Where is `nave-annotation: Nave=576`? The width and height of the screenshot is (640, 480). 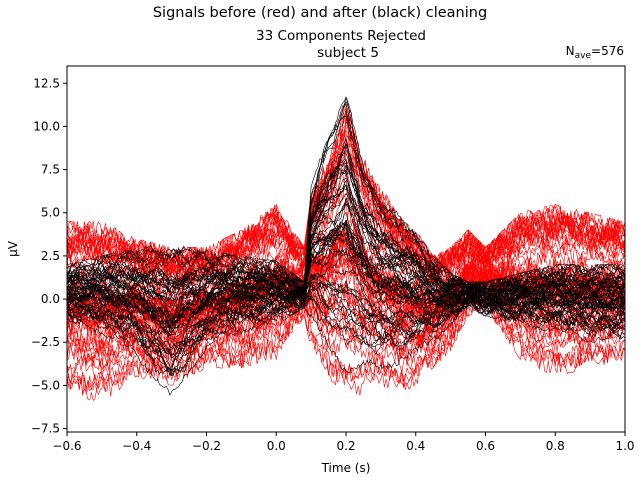
nave-annotation: Nave=576 is located at coordinates (595, 52).